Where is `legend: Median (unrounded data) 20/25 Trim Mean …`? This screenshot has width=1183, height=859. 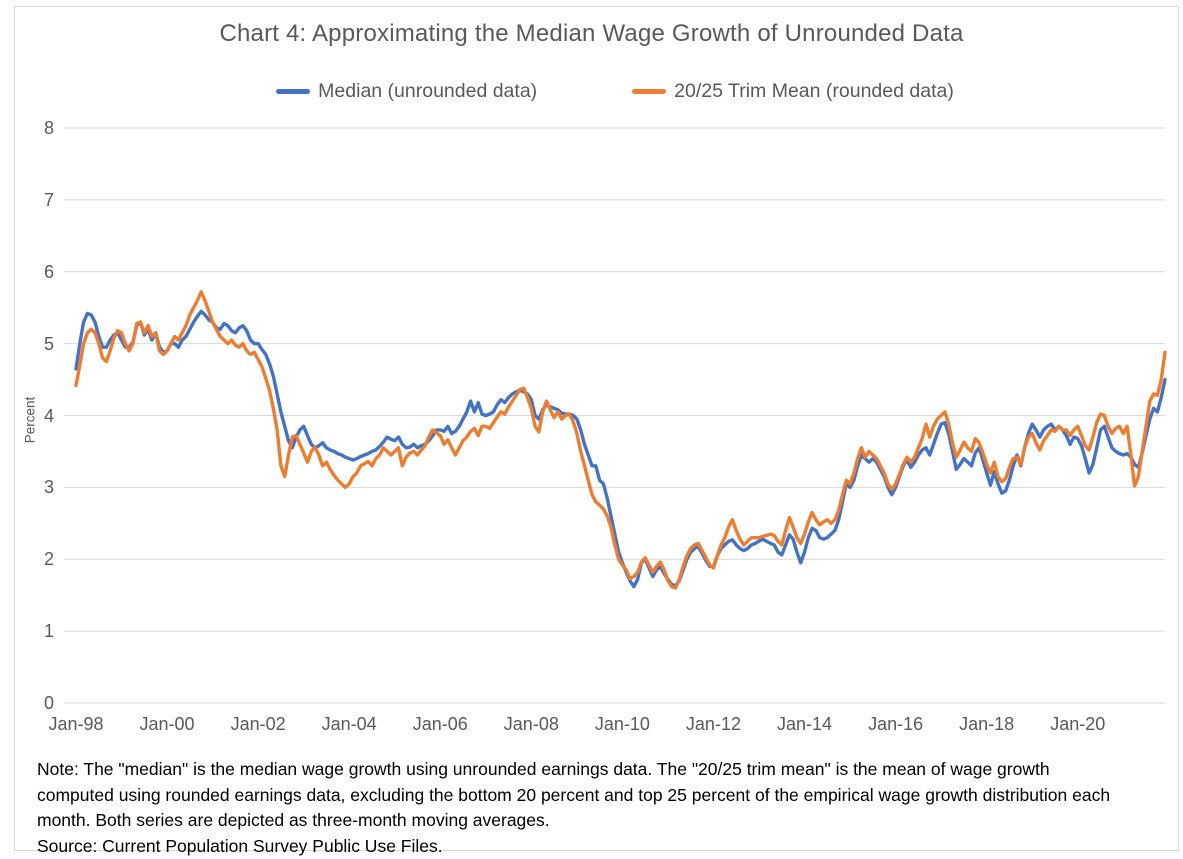
legend: Median (unrounded data) 20/25 Trim Mean … is located at coordinates (615, 91).